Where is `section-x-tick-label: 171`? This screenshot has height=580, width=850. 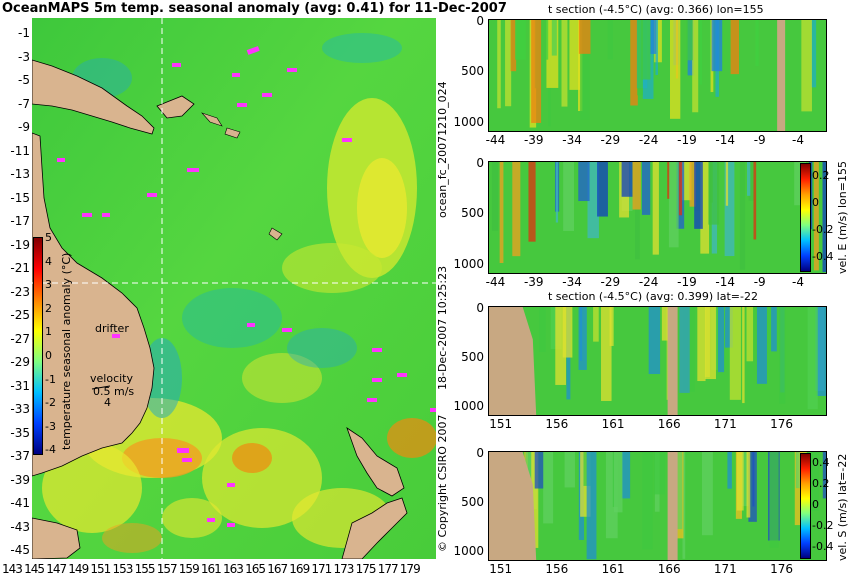 section-x-tick-label: 171 is located at coordinates (725, 424).